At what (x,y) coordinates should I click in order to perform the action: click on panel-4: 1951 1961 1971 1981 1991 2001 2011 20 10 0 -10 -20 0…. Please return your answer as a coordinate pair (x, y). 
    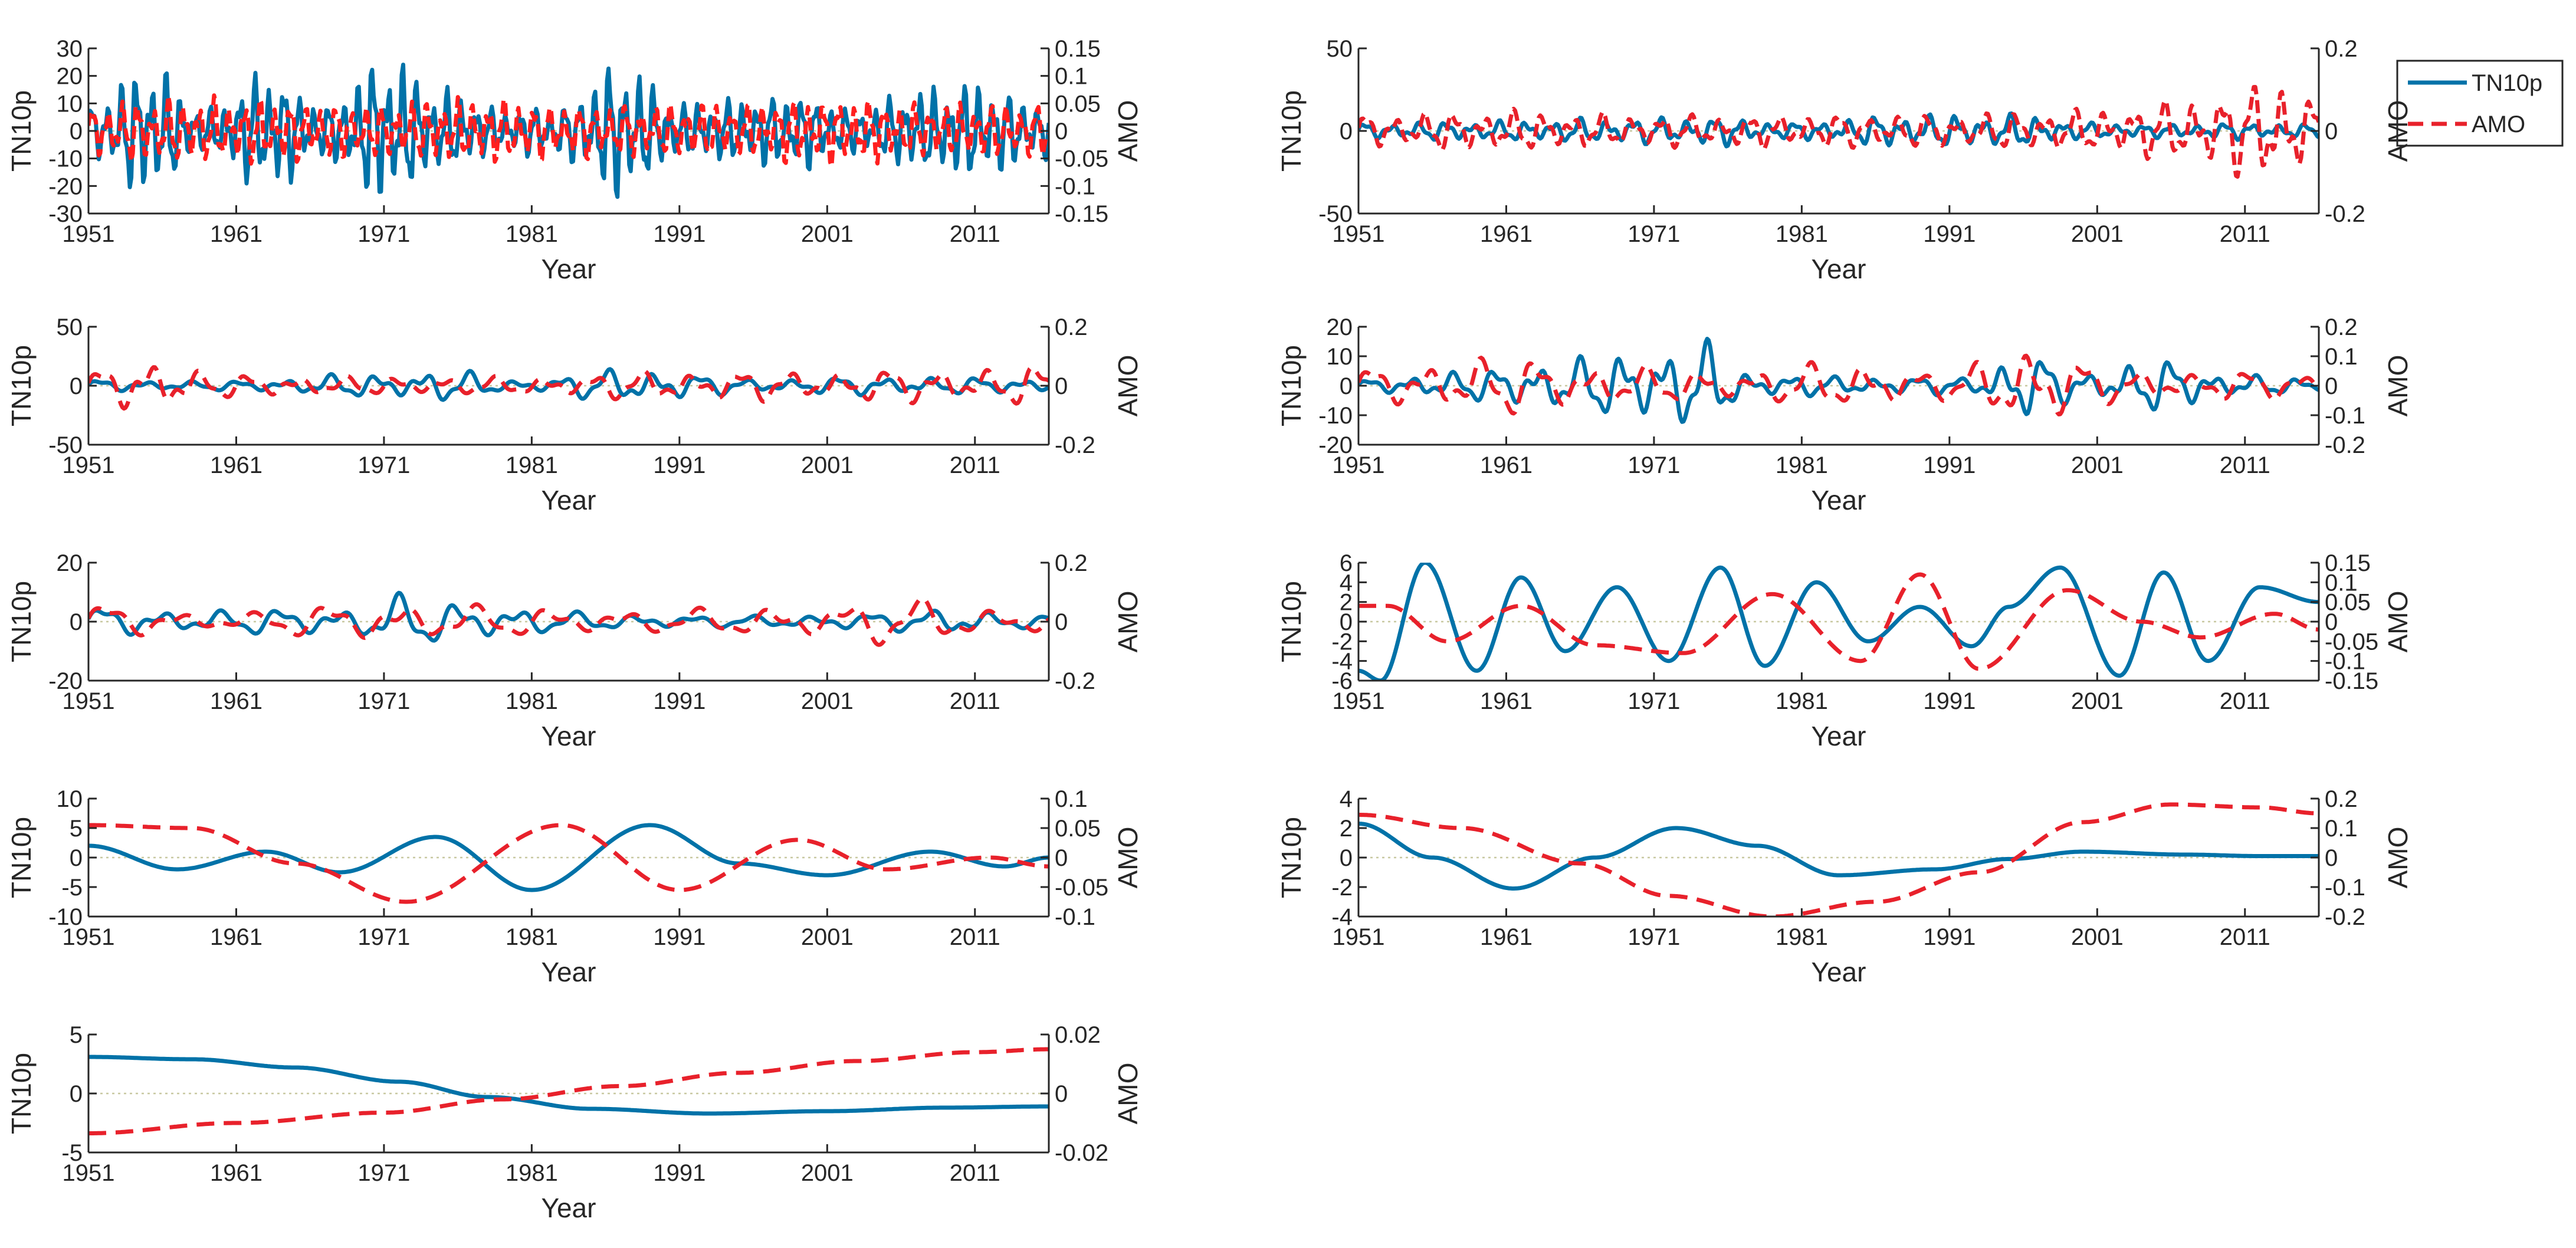
    Looking at the image, I should click on (1844, 414).